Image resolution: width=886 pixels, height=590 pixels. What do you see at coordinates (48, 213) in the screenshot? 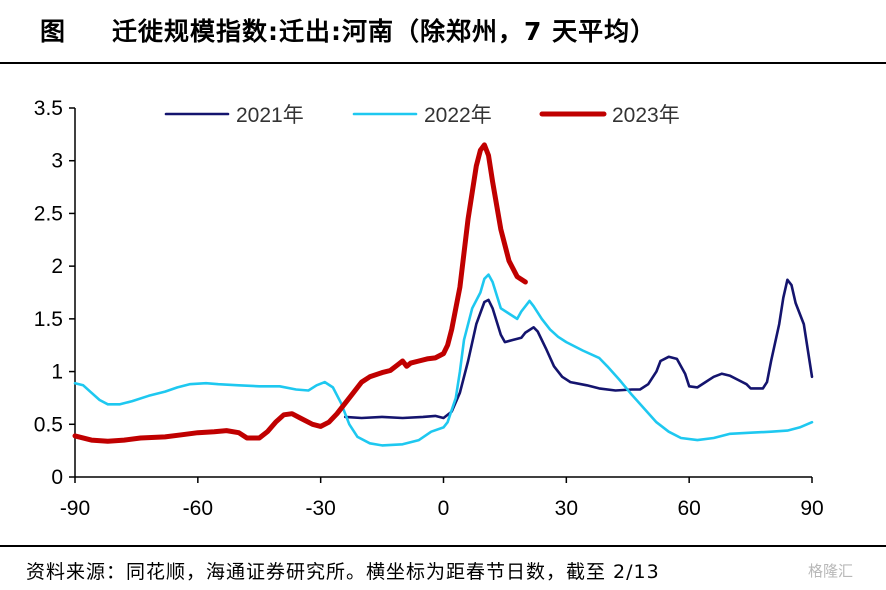
I see `y-tick-label: 2.5` at bounding box center [48, 213].